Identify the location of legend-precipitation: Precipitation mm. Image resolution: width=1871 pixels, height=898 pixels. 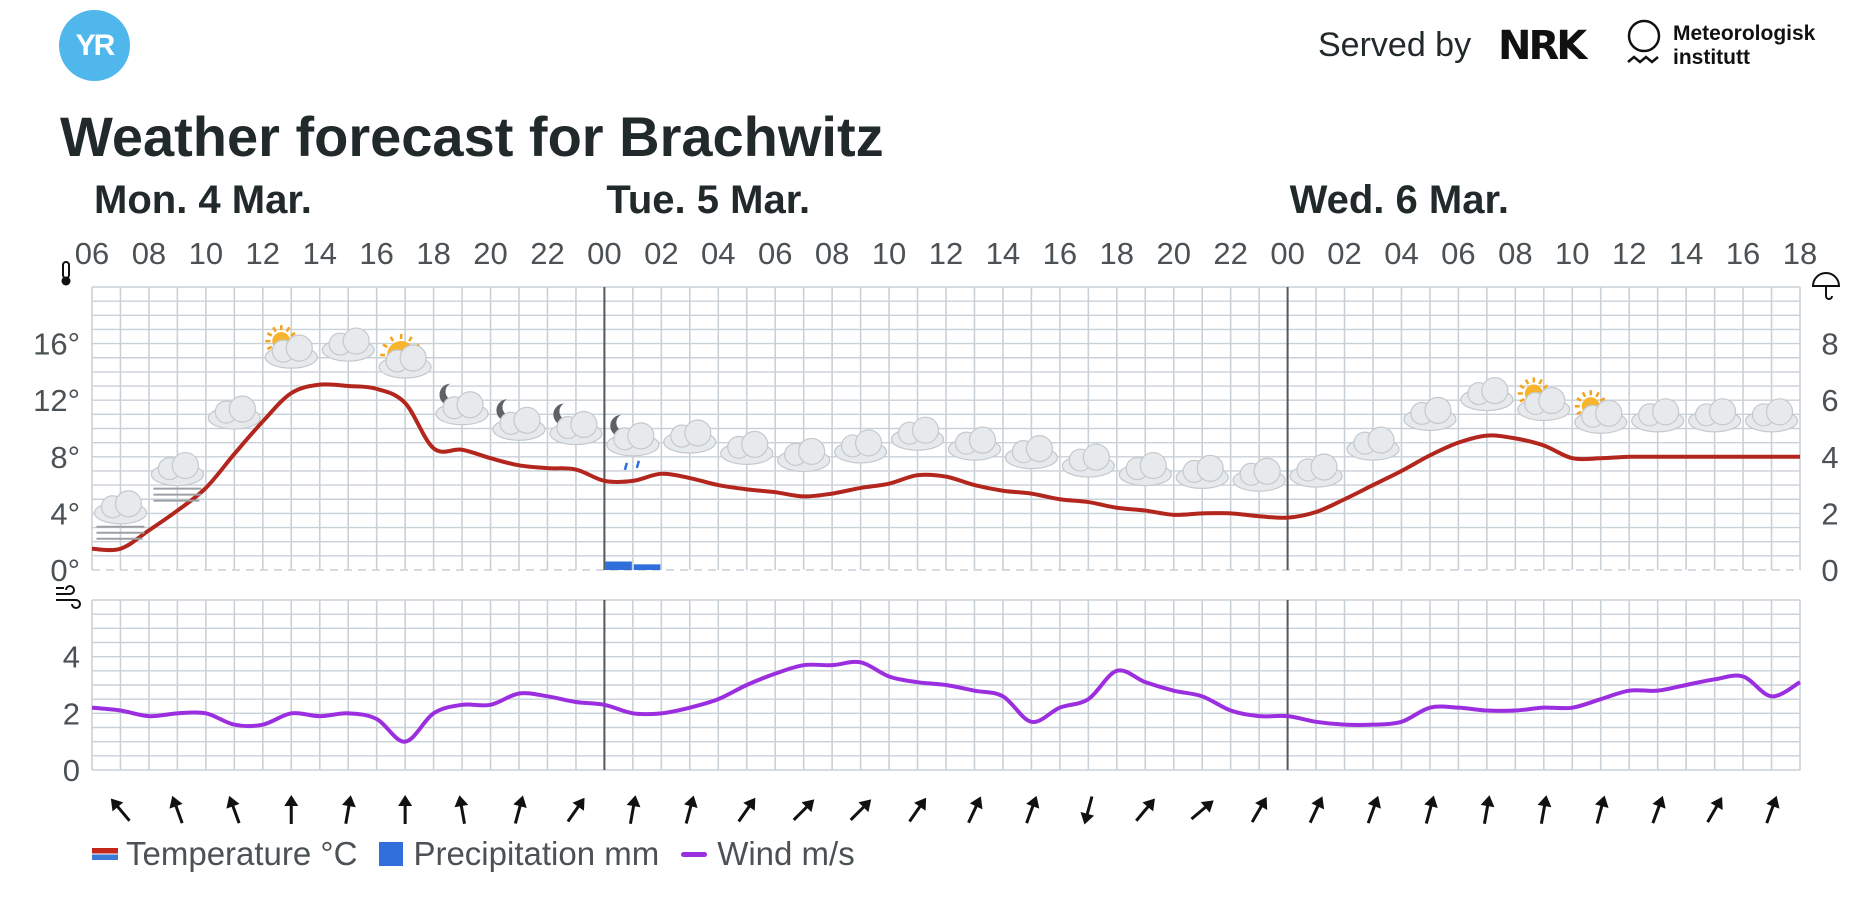
(519, 854).